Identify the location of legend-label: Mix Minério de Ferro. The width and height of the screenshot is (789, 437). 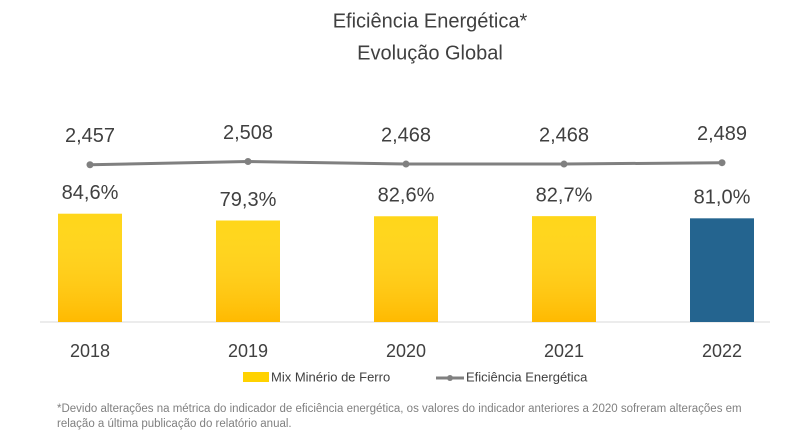
(330, 376).